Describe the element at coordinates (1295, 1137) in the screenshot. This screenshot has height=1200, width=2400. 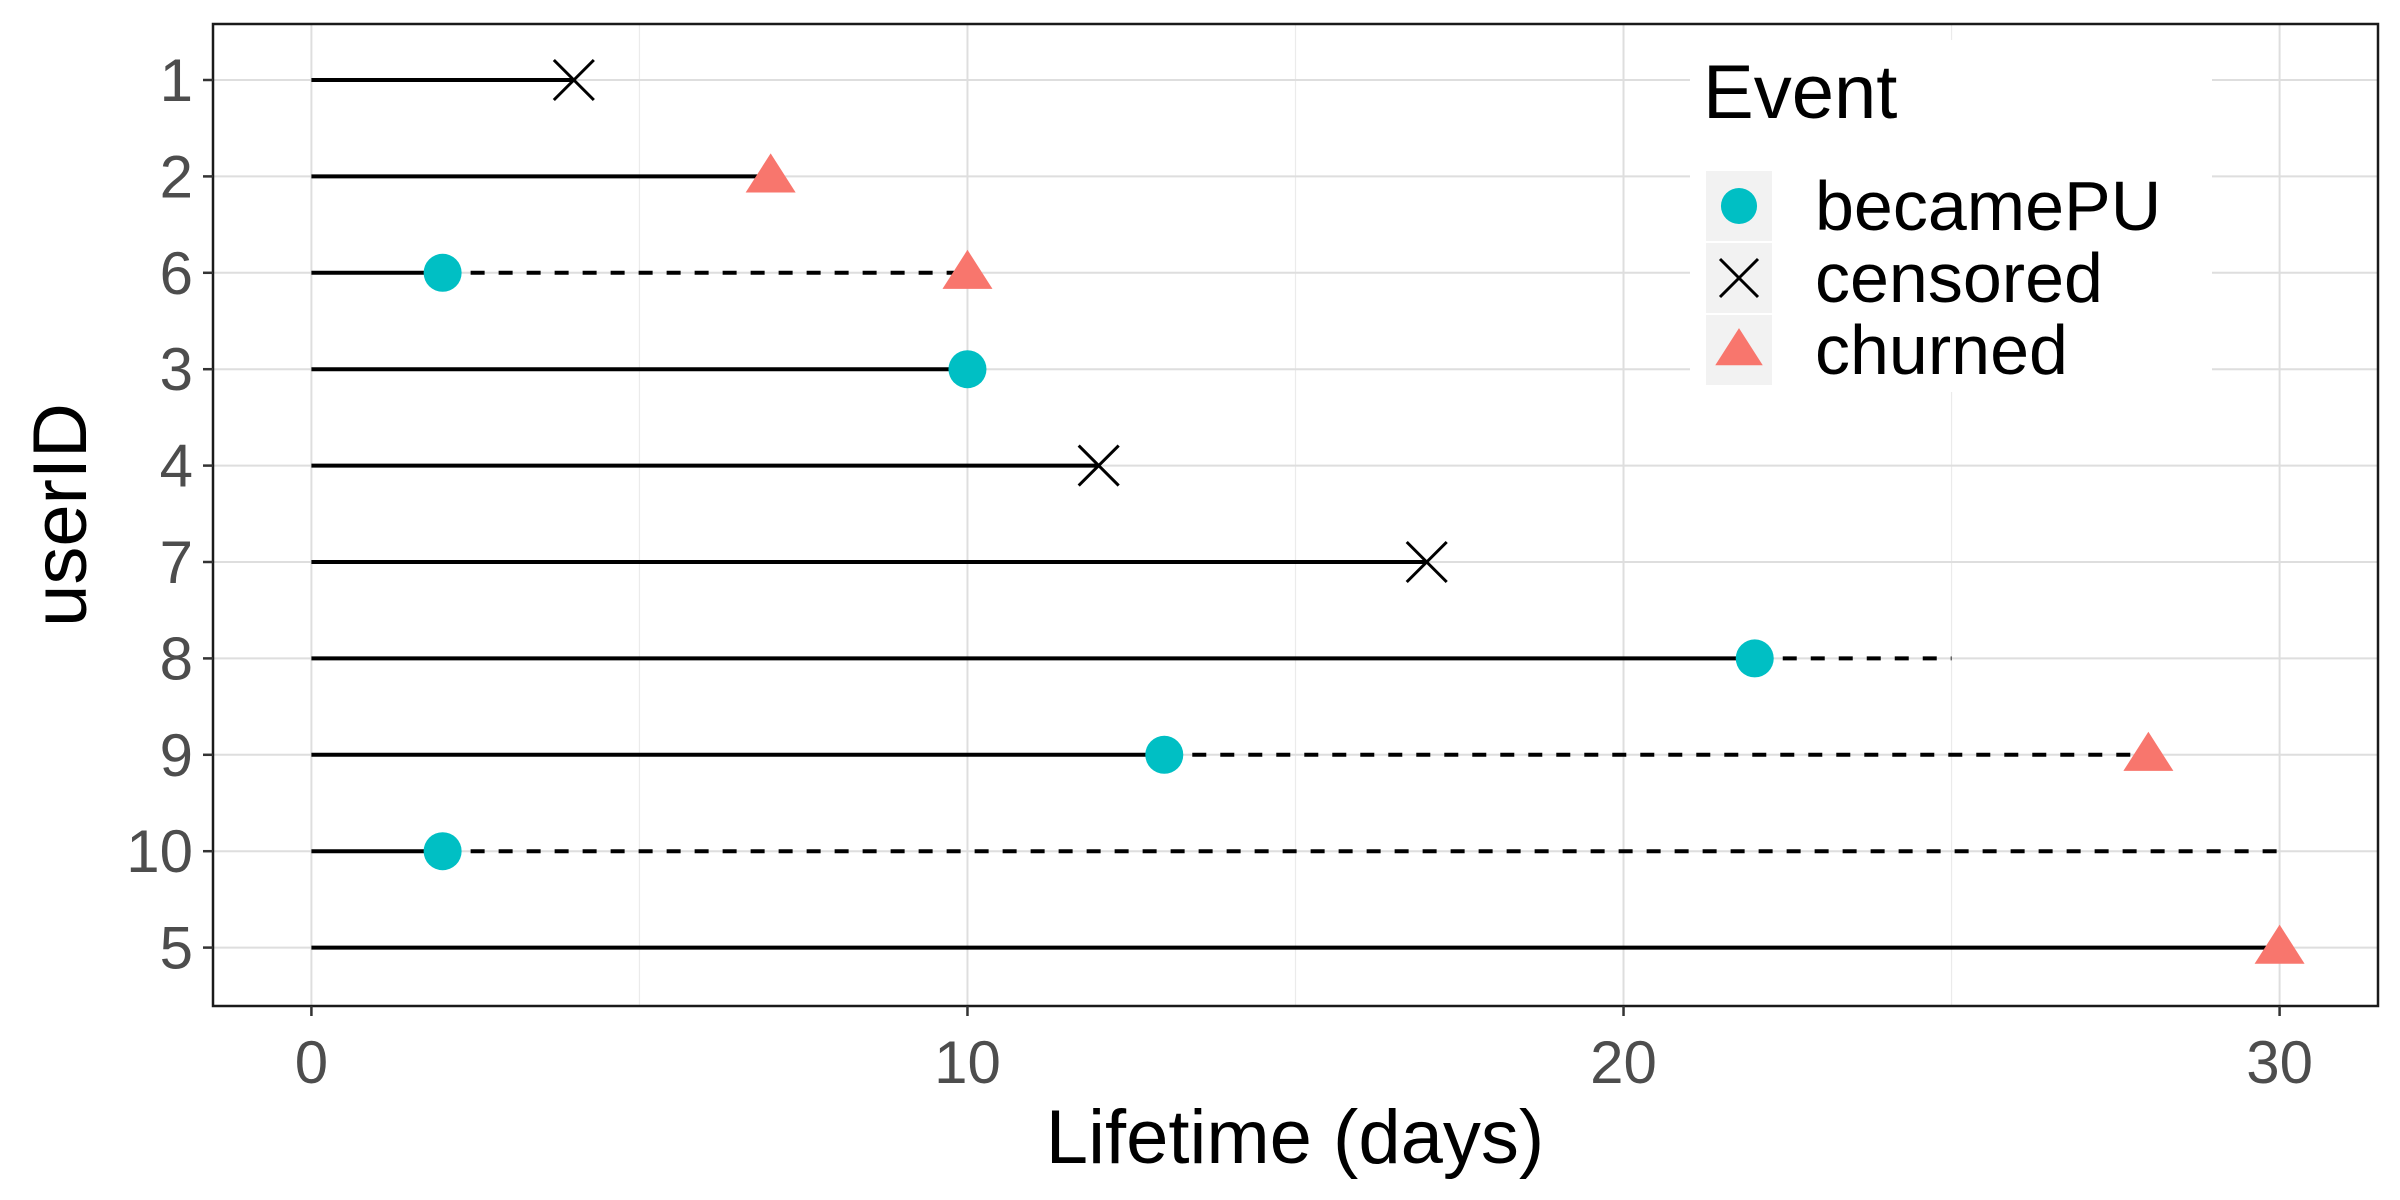
I see `x-axis-title: Lifetime (days)` at that location.